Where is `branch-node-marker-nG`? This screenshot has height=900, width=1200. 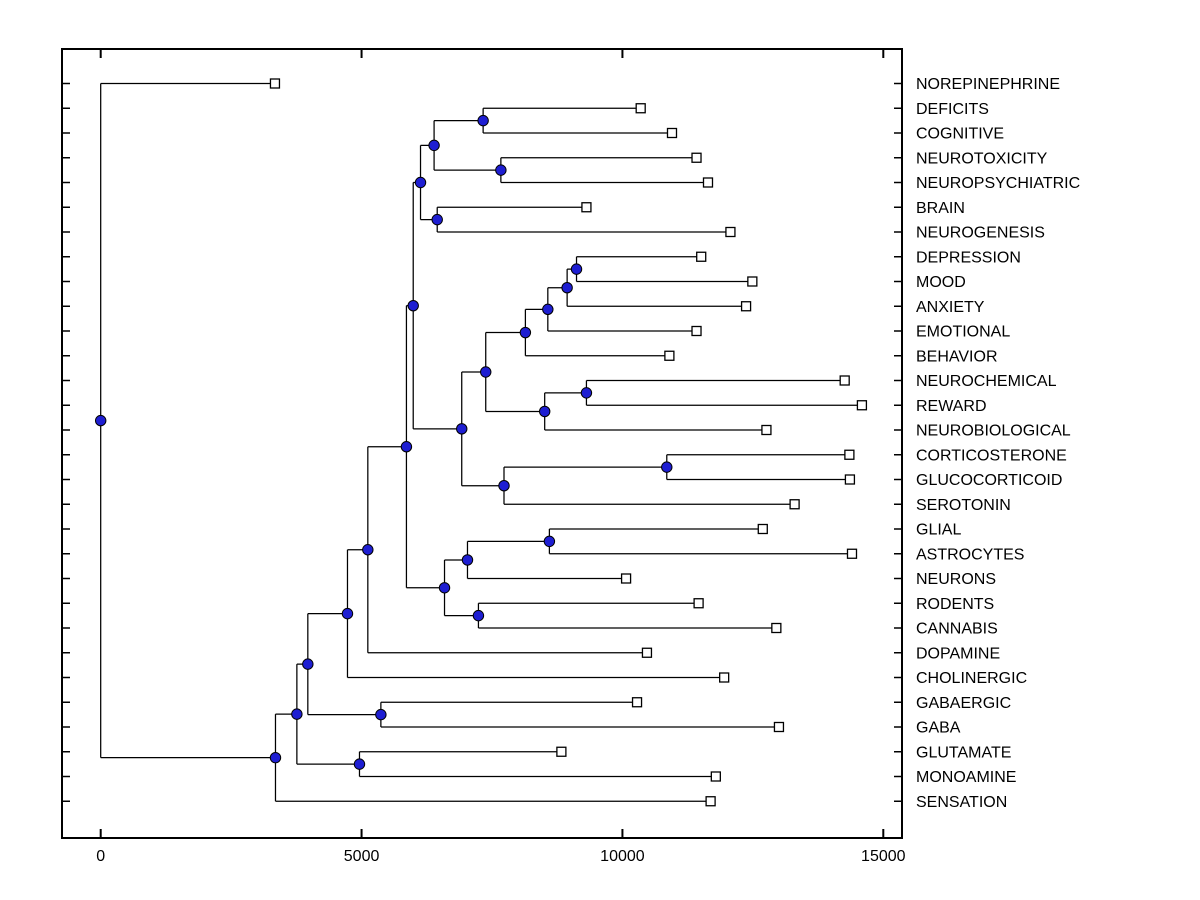 branch-node-marker-nG is located at coordinates (308, 664).